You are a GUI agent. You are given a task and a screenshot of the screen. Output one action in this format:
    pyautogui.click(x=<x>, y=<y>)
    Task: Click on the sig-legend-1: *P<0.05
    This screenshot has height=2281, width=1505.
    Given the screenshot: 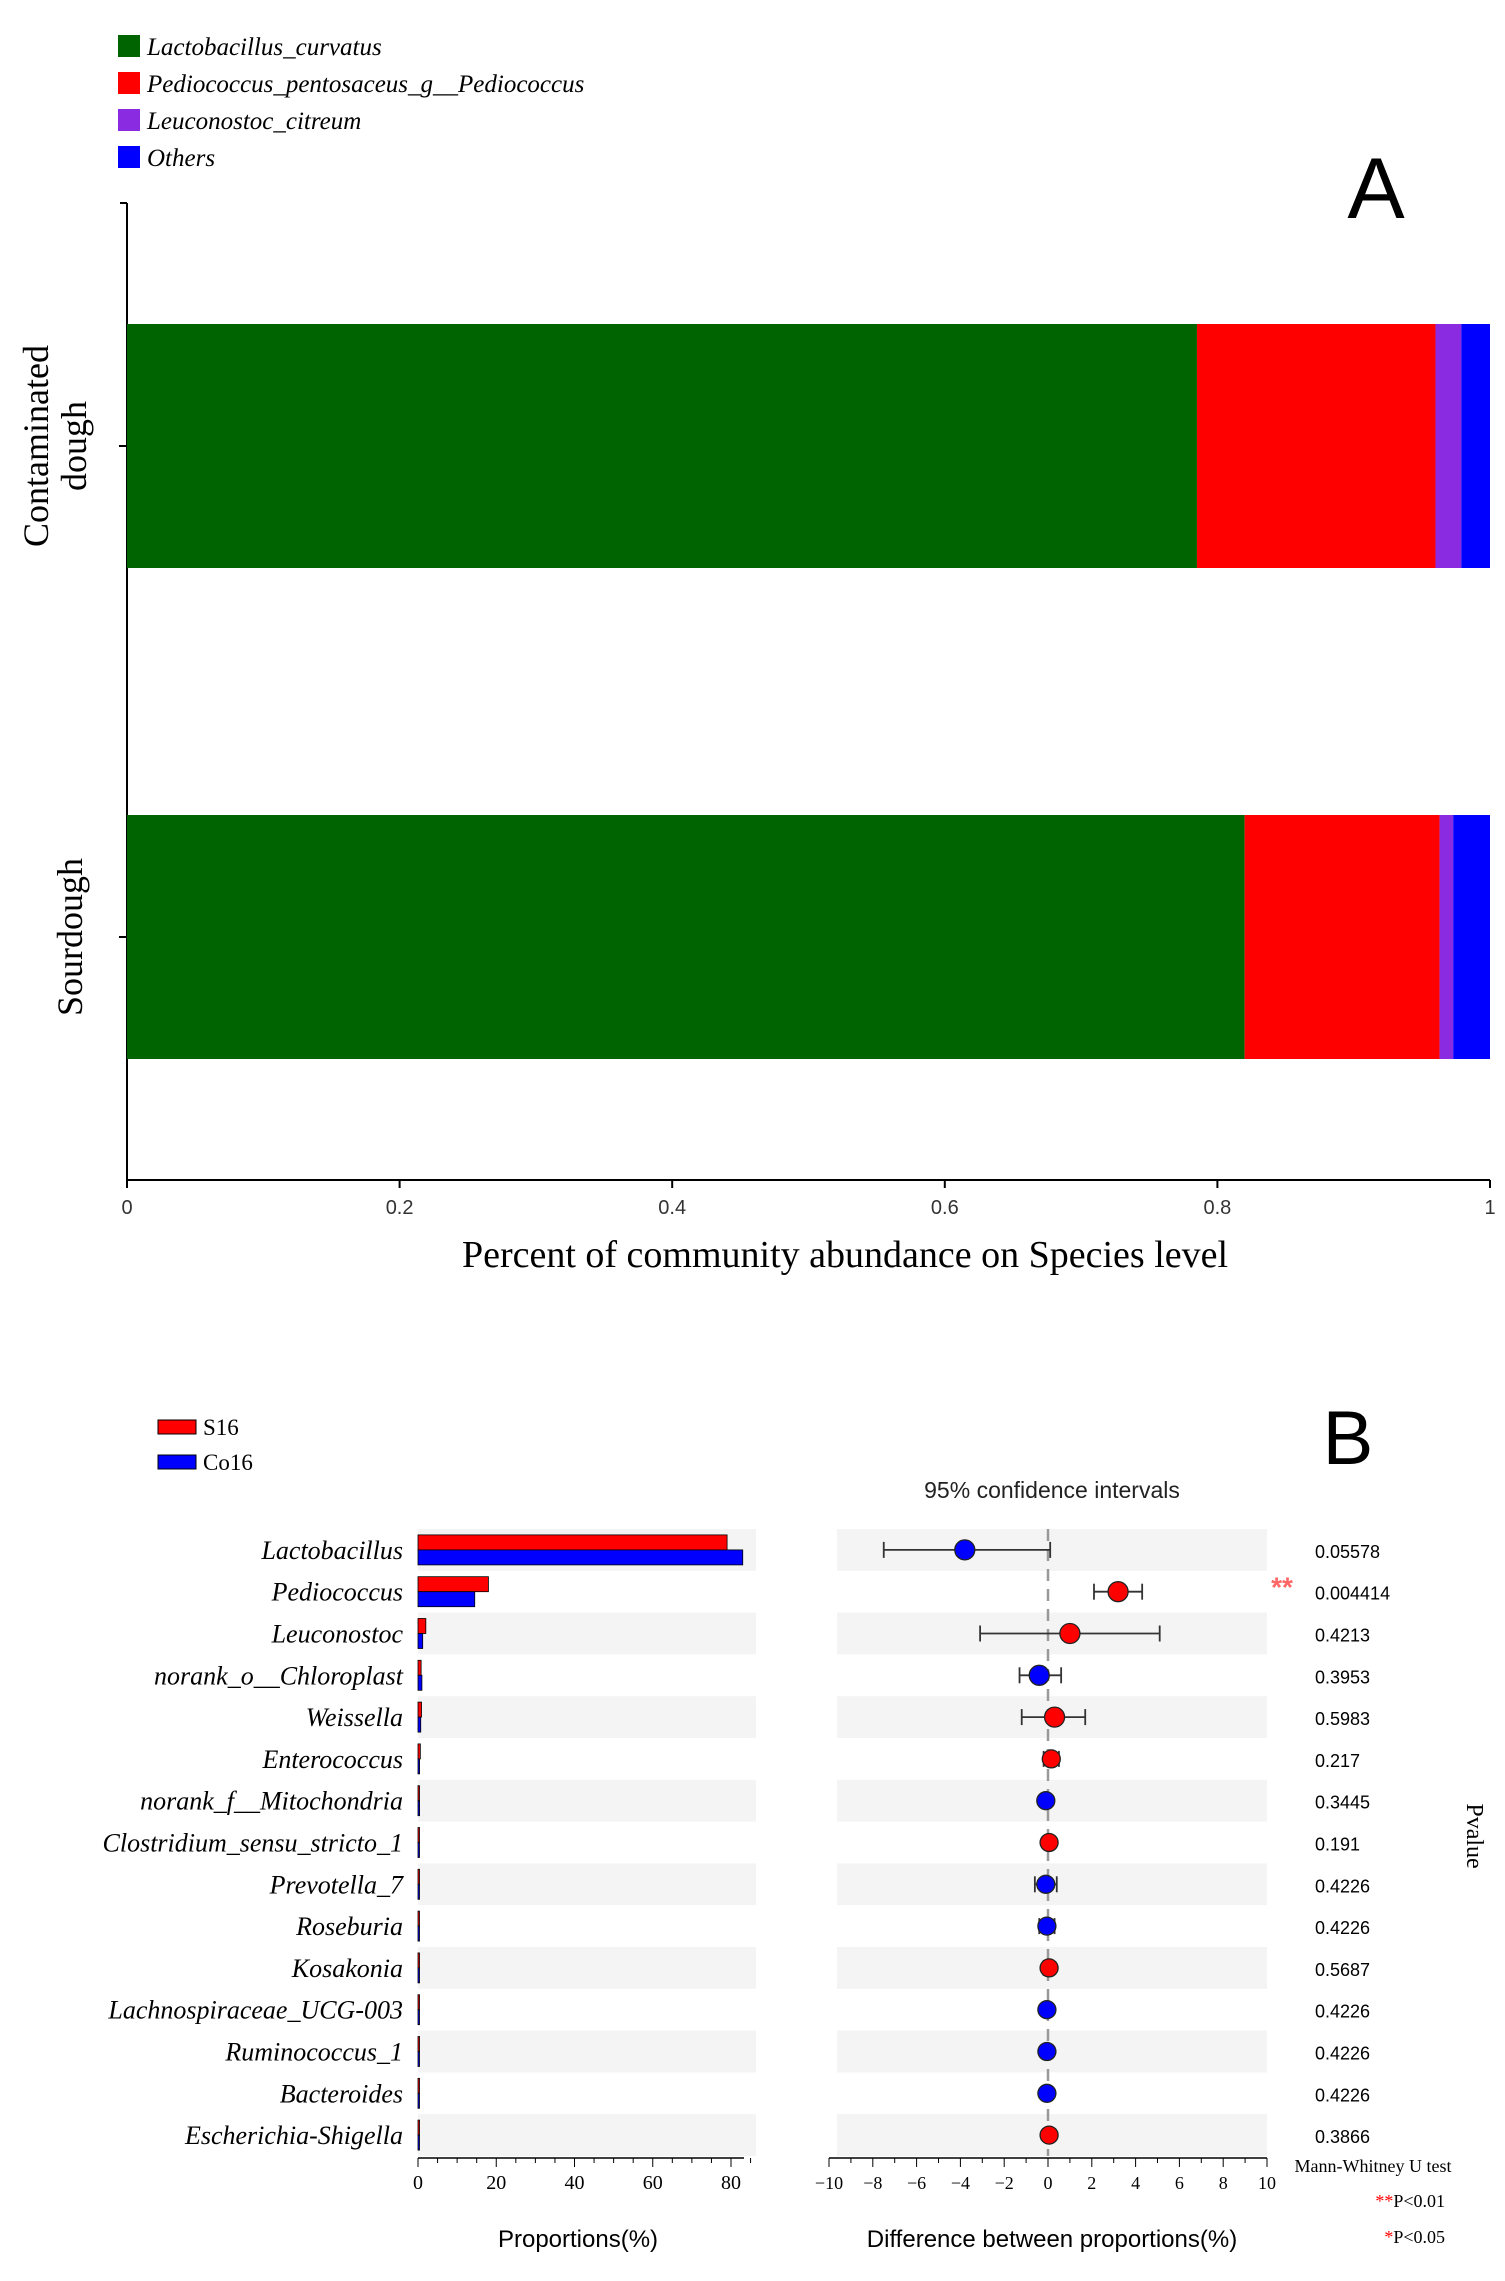 What is the action you would take?
    pyautogui.click(x=1414, y=2237)
    